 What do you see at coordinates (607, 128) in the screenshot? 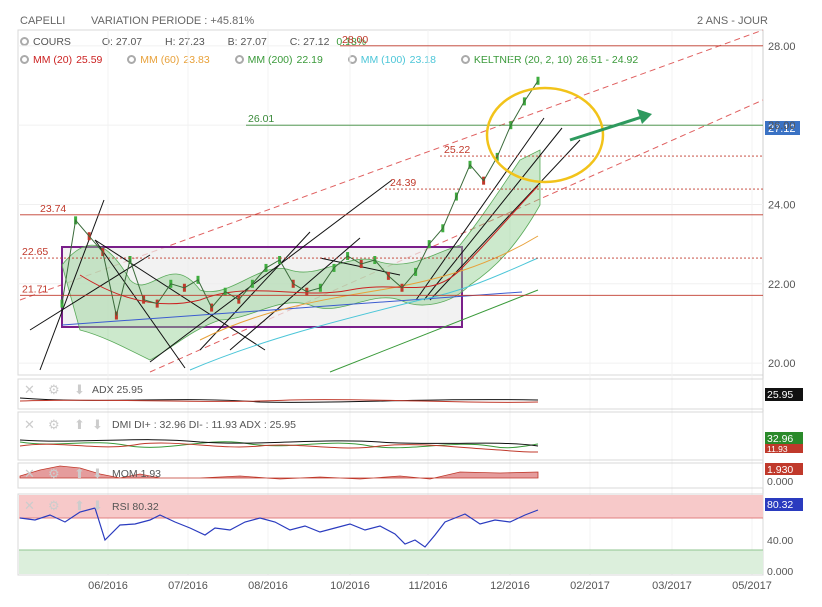
I see `trend-arrow` at bounding box center [607, 128].